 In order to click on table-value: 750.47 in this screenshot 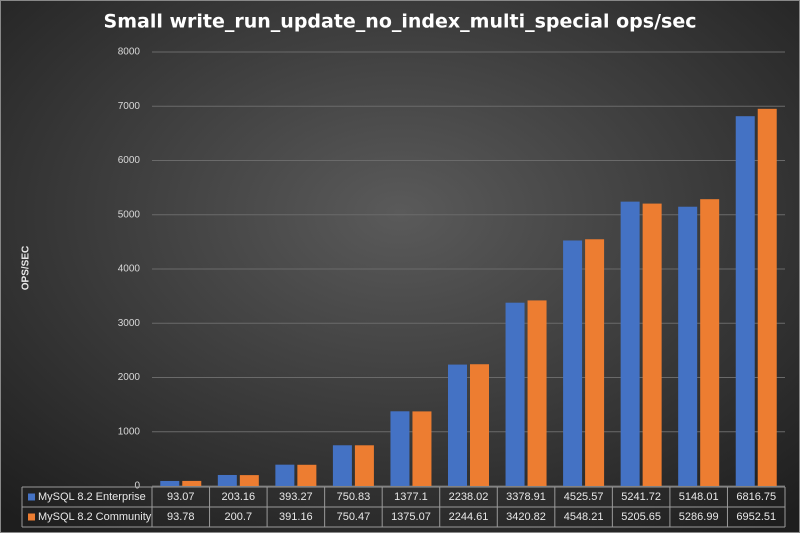, I will do `click(354, 517)`.